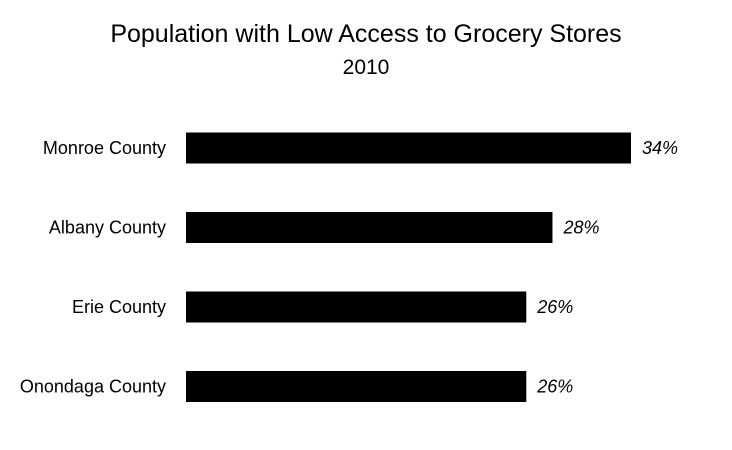  I want to click on category-label: Erie County, so click(119, 307).